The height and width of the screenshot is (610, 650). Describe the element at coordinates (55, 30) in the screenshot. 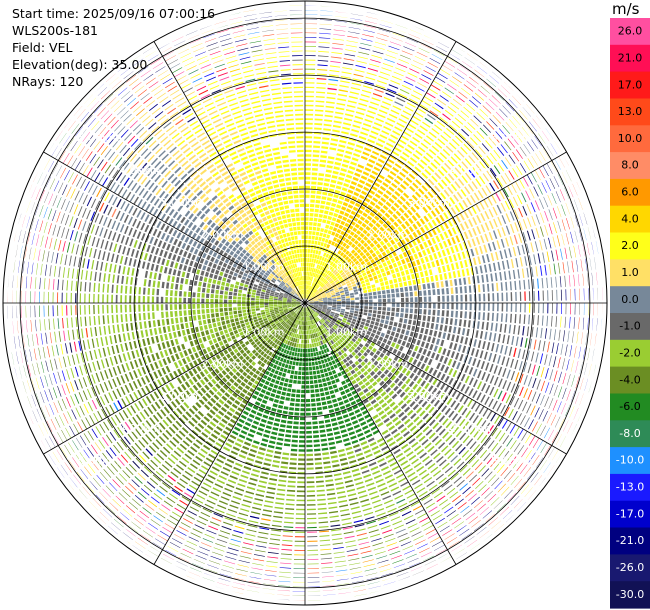

I see `instrument-label: WLS200s-181` at that location.